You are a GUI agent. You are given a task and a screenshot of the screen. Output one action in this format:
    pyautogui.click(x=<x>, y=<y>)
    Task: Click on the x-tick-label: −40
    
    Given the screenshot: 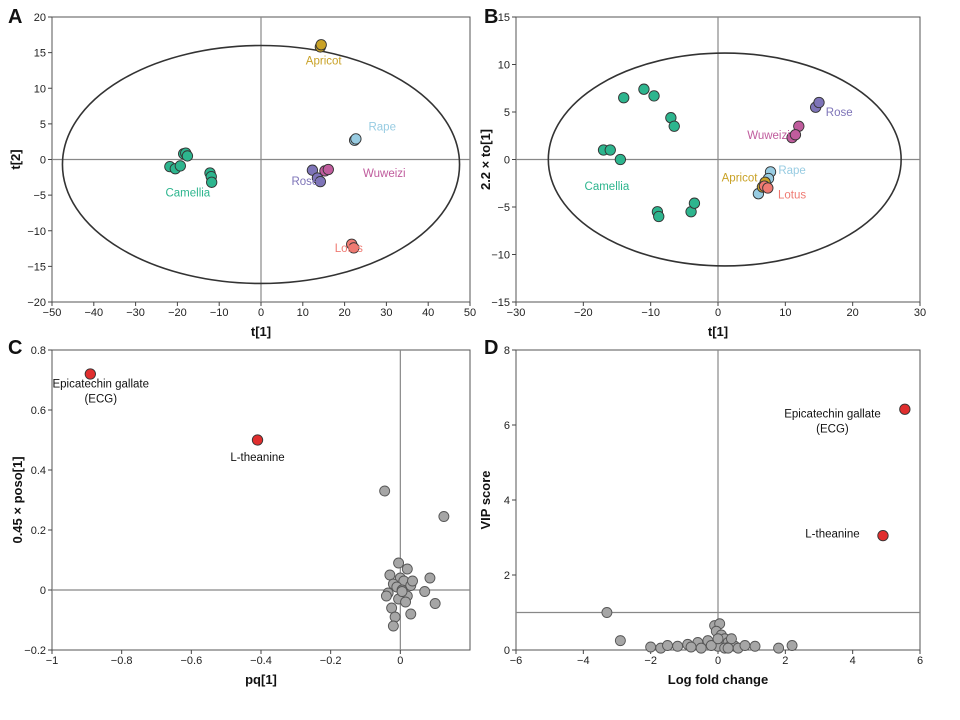 What is the action you would take?
    pyautogui.click(x=93, y=313)
    